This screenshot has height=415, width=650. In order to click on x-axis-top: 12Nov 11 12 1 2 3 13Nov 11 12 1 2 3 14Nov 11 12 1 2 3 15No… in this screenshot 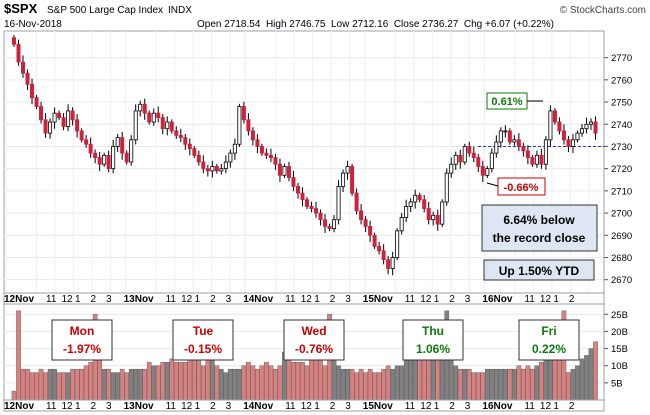, I will do `click(289, 299)`.